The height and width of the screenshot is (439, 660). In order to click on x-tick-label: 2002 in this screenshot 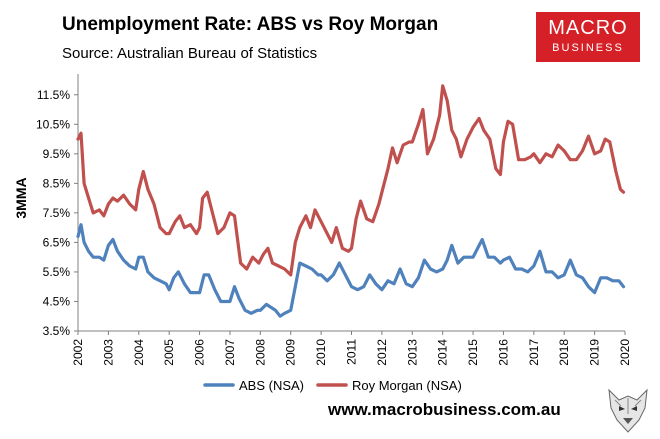, I will do `click(78, 352)`.